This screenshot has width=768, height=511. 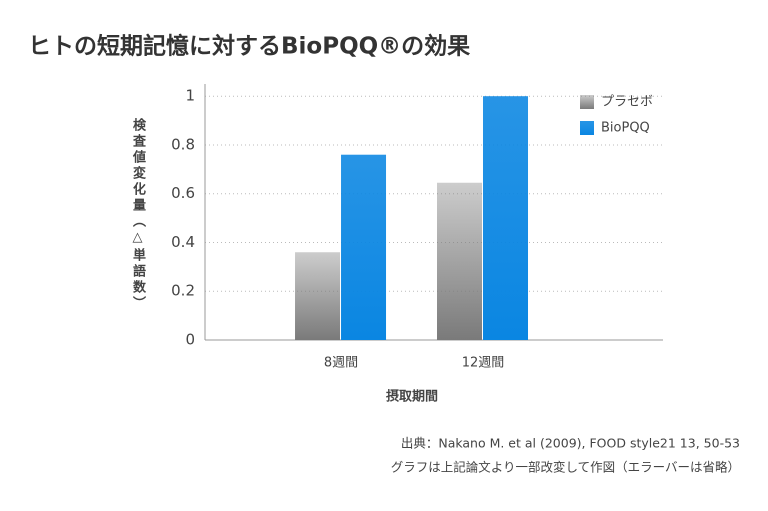 What do you see at coordinates (183, 291) in the screenshot?
I see `y-tick-label: 0.2` at bounding box center [183, 291].